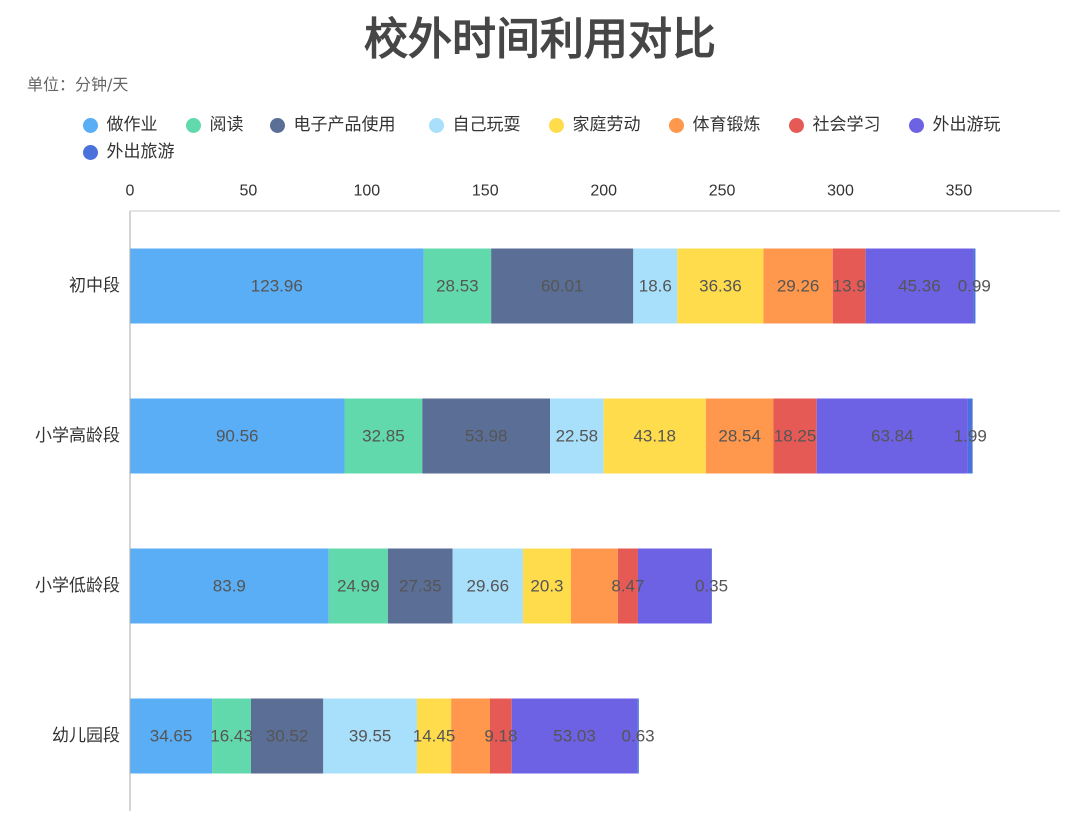 Image resolution: width=1080 pixels, height=824 pixels. I want to click on data-label: 0.35, so click(711, 586).